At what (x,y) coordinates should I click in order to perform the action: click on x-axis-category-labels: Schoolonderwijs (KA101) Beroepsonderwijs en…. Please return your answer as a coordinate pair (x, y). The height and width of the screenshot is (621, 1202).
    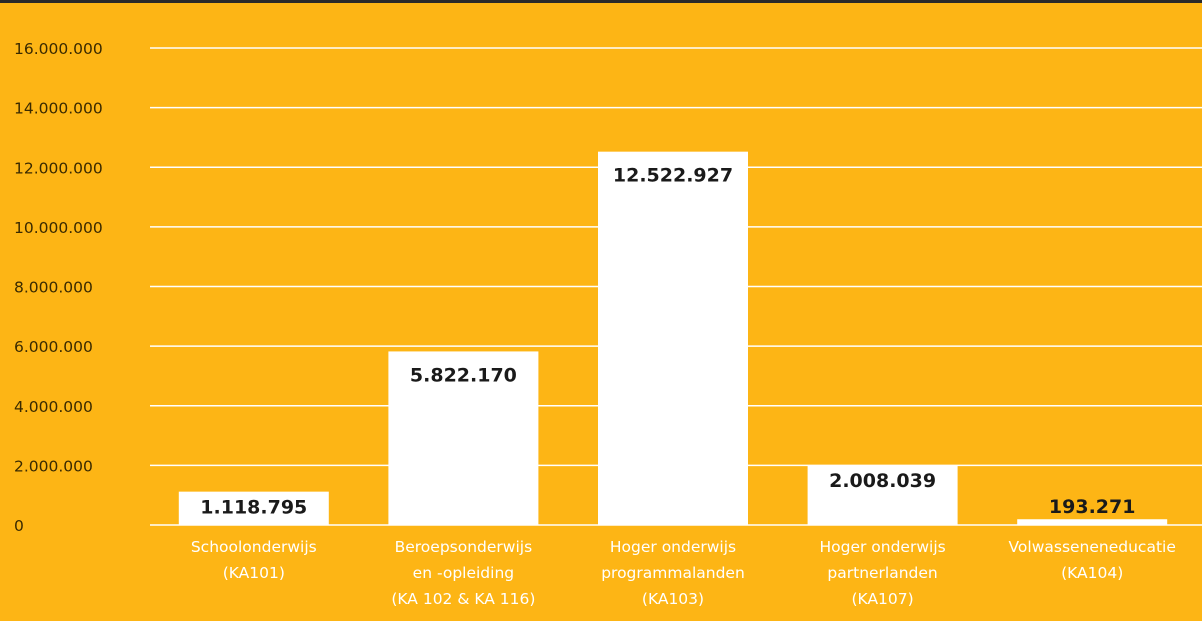
    Looking at the image, I should click on (683, 573).